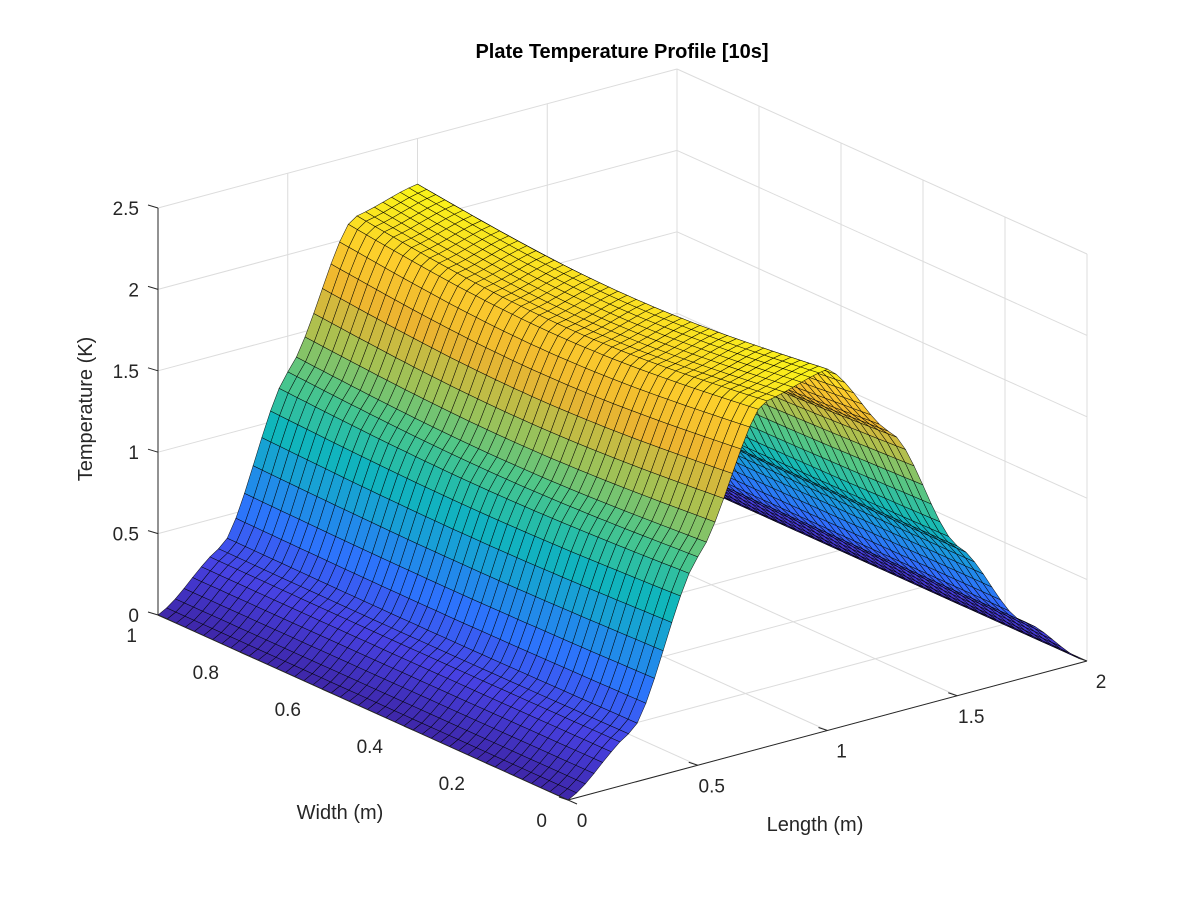 This screenshot has height=900, width=1200. I want to click on x-tick-label: 0.5, so click(712, 786).